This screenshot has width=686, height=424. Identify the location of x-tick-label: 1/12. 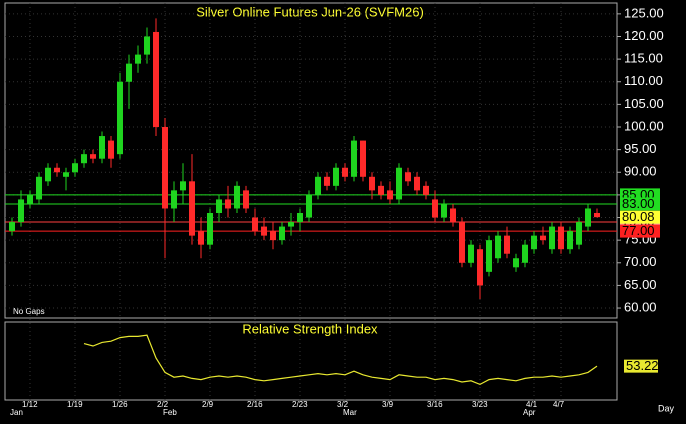
(30, 404).